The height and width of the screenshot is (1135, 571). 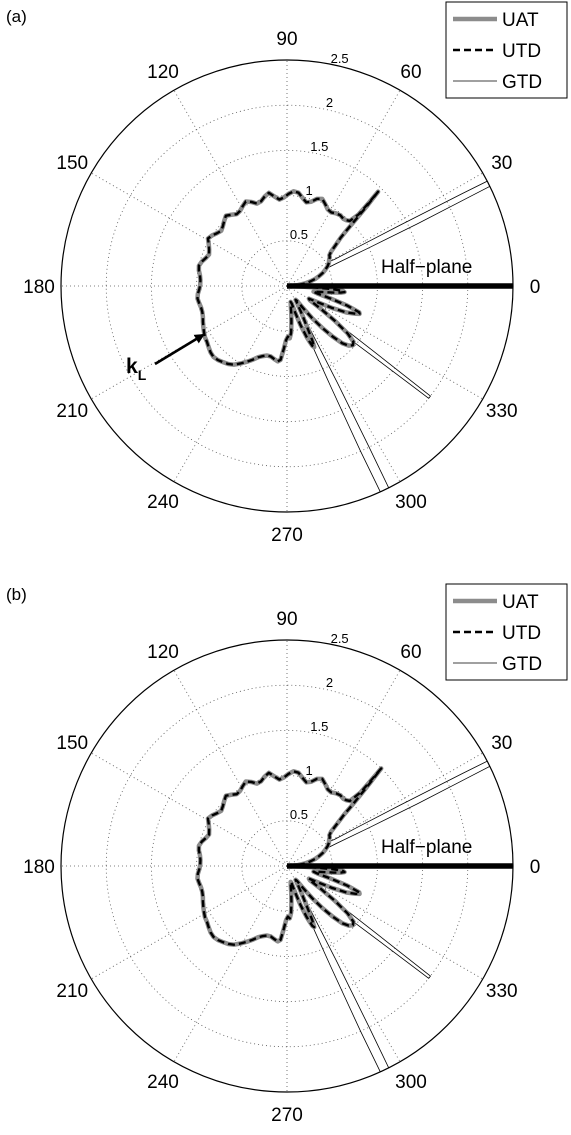 I want to click on radial-tick-labels-a: 0.5 1 1.5 2 2.5, so click(x=319, y=146).